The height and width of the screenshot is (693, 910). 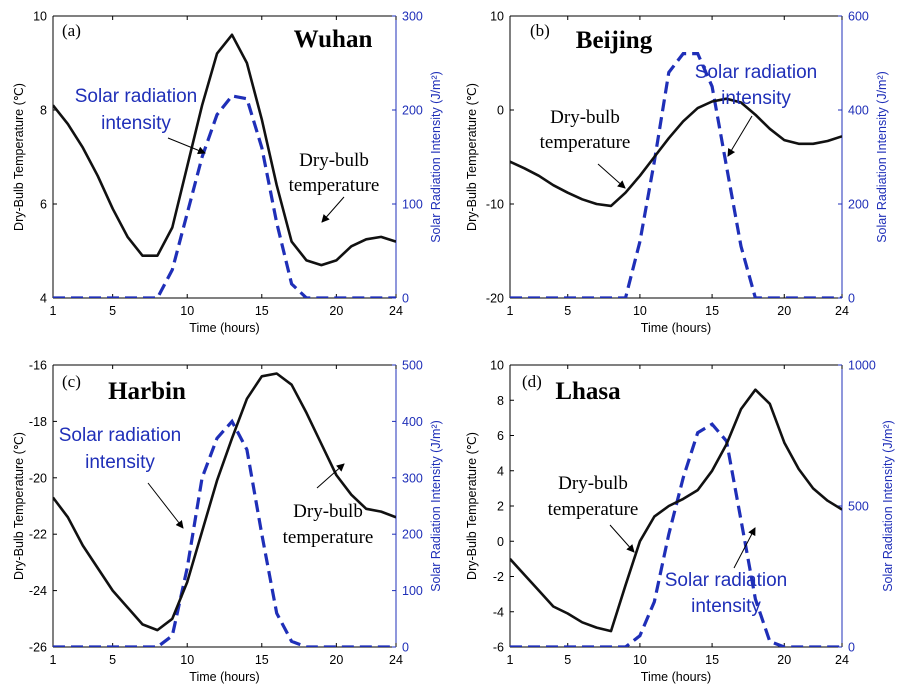 What do you see at coordinates (498, 577) in the screenshot?
I see `y-tick-label: -2` at bounding box center [498, 577].